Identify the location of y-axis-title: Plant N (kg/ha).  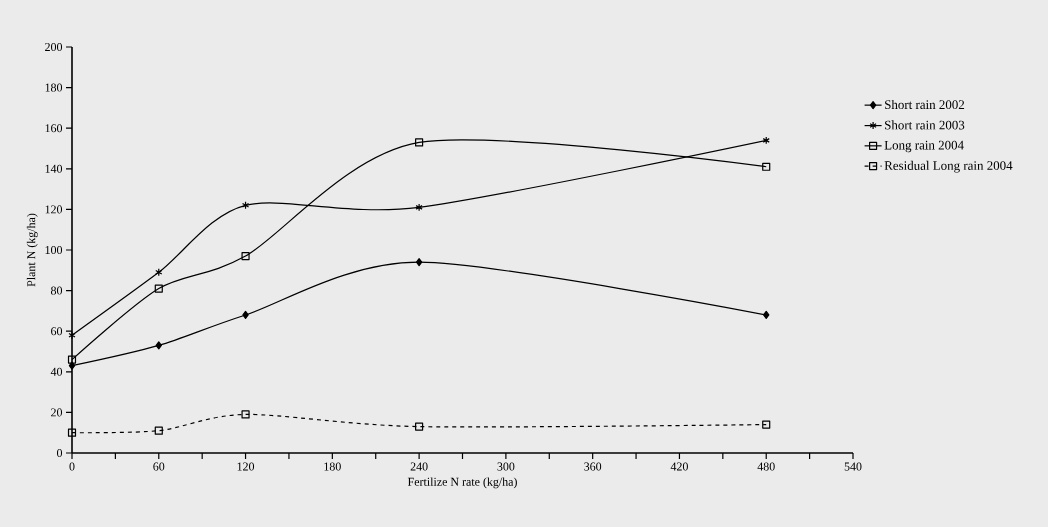
(32, 250).